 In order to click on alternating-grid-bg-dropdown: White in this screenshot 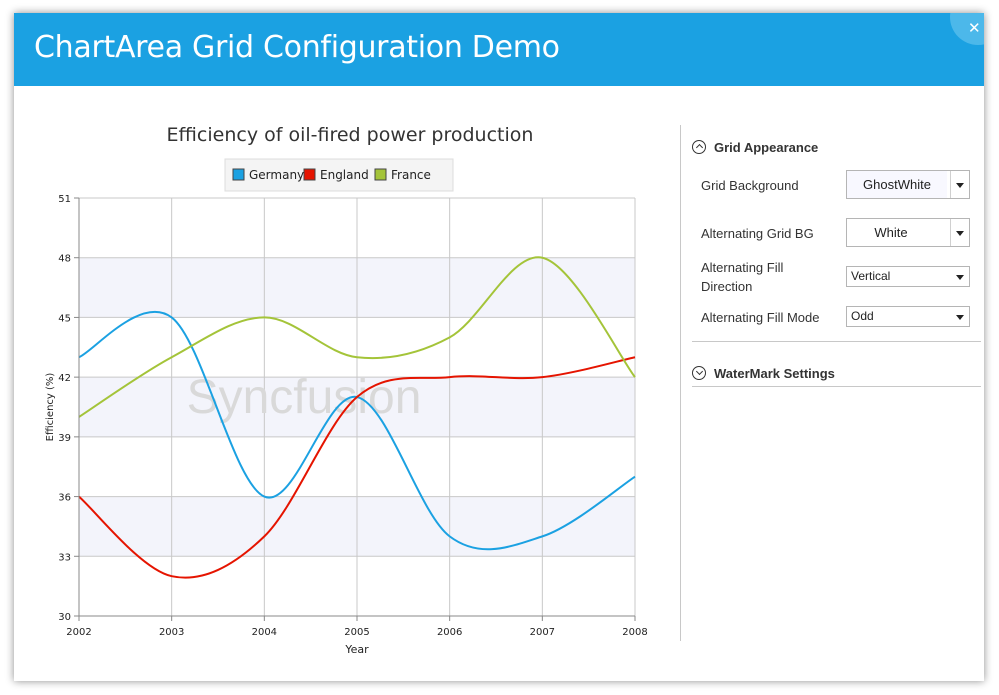, I will do `click(908, 232)`.